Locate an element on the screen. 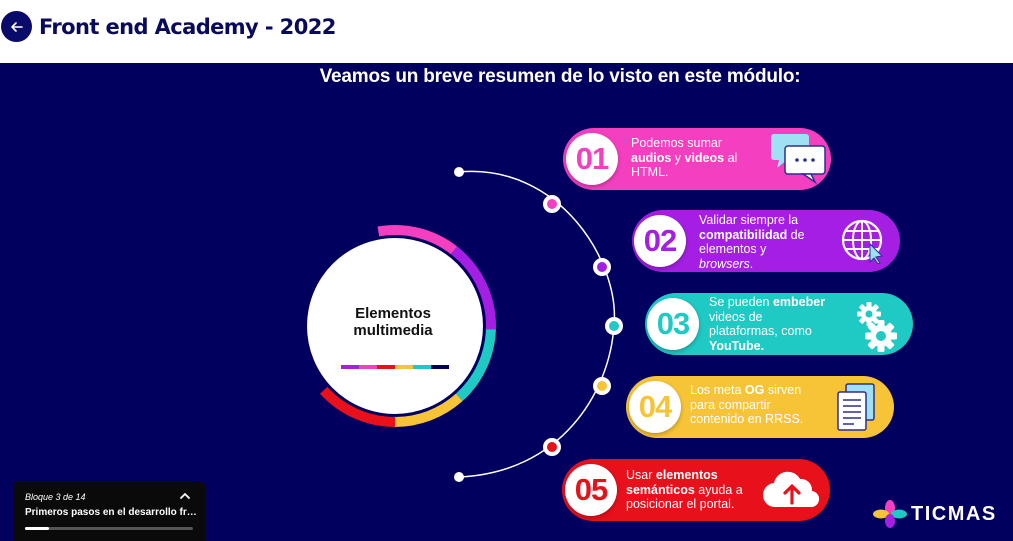 Image resolution: width=1013 pixels, height=541 pixels. chevron-up-icon is located at coordinates (185, 496).